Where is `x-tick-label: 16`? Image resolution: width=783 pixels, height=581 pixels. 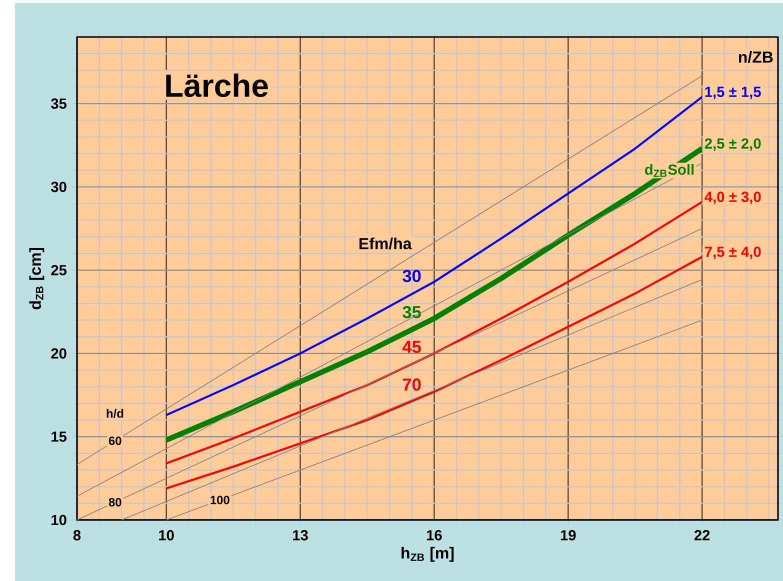
x-tick-label: 16 is located at coordinates (434, 535).